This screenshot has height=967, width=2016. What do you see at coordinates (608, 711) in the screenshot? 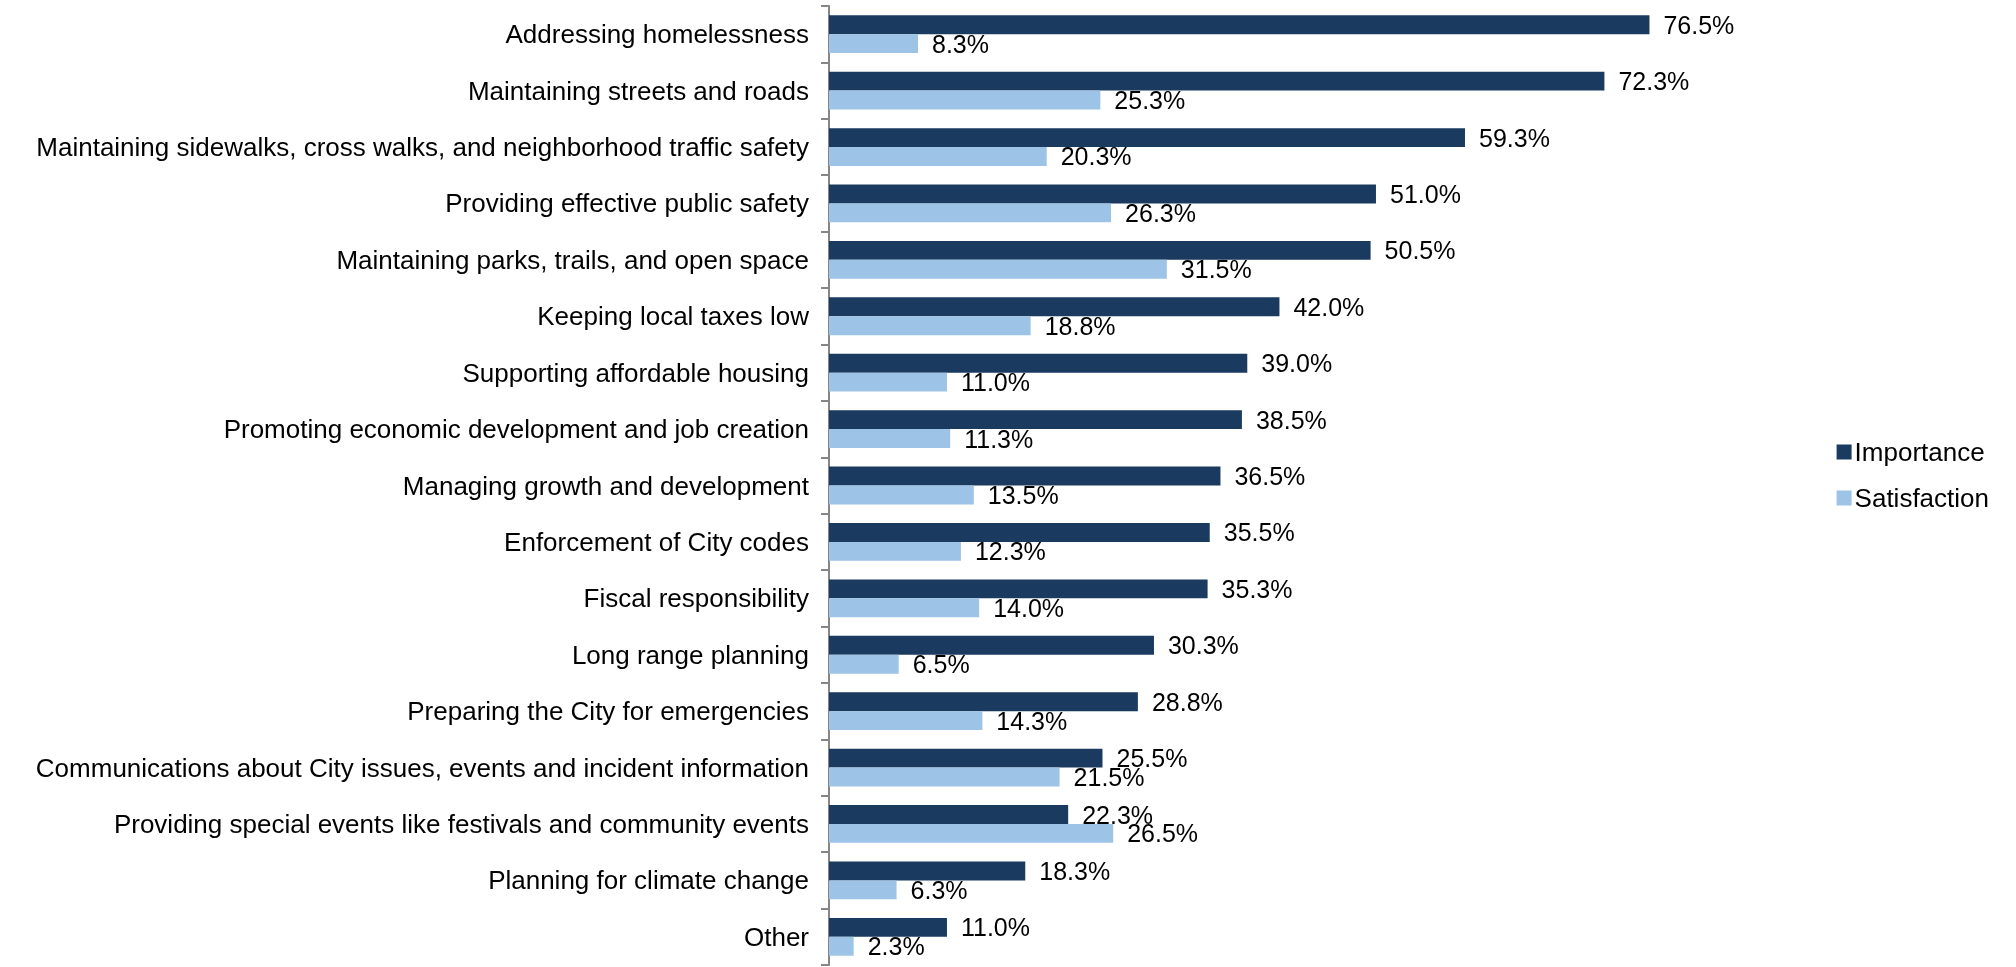
I see `y-tick-label: Preparing the City for emergencies` at bounding box center [608, 711].